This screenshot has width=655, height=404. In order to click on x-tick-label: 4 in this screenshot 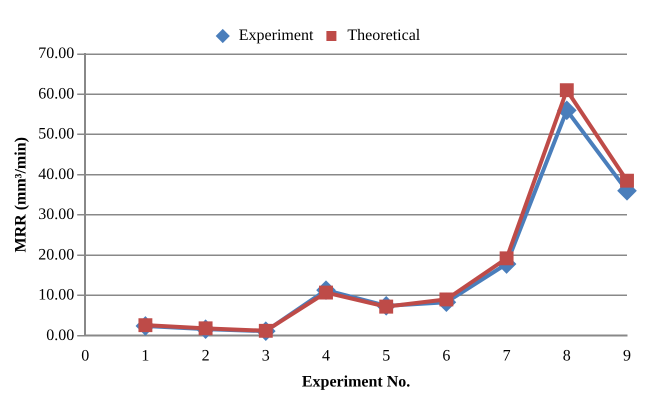, I will do `click(326, 355)`.